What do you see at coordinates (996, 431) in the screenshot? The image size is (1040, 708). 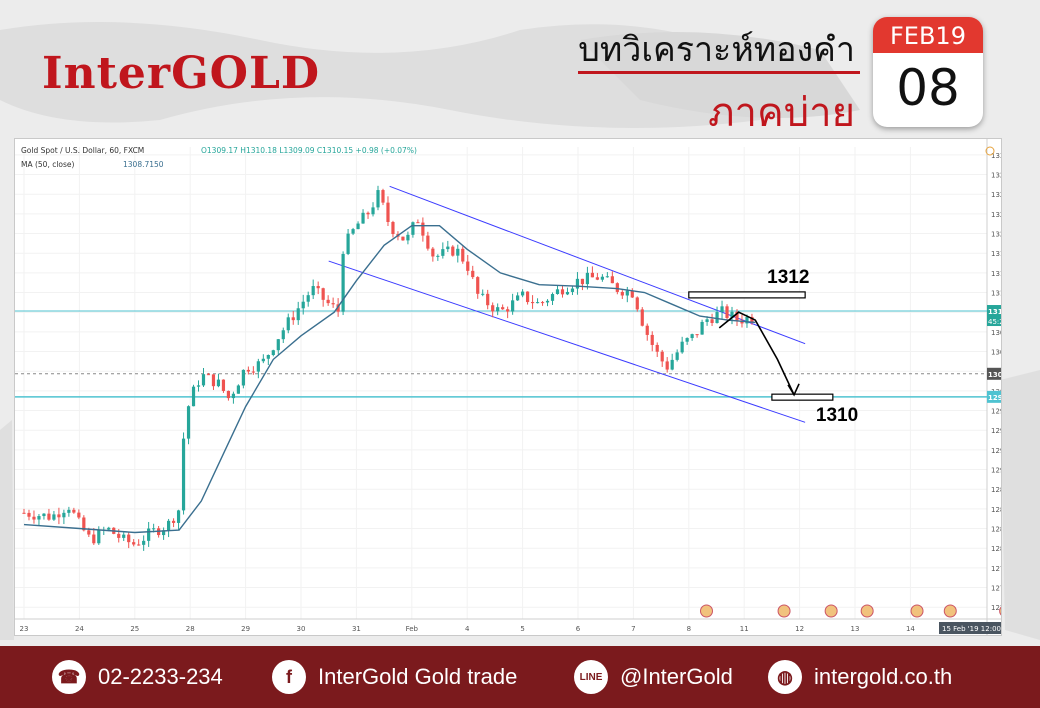 I see `y-tick-label: 1295.0` at bounding box center [996, 431].